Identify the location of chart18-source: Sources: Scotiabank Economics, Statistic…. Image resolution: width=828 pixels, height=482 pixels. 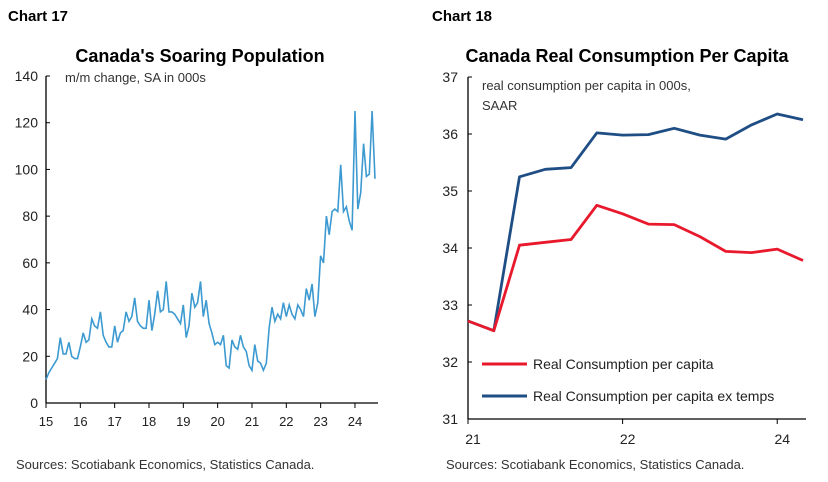
(595, 464).